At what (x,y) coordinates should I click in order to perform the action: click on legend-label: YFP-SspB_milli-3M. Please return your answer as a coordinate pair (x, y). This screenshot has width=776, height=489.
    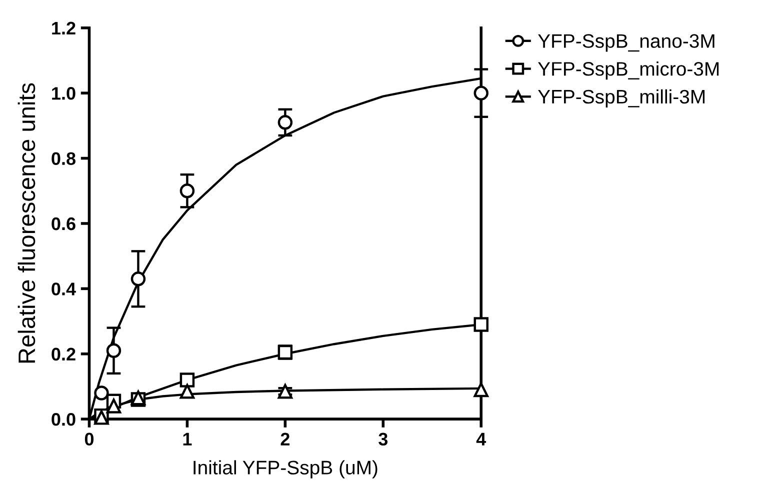
    Looking at the image, I should click on (621, 98).